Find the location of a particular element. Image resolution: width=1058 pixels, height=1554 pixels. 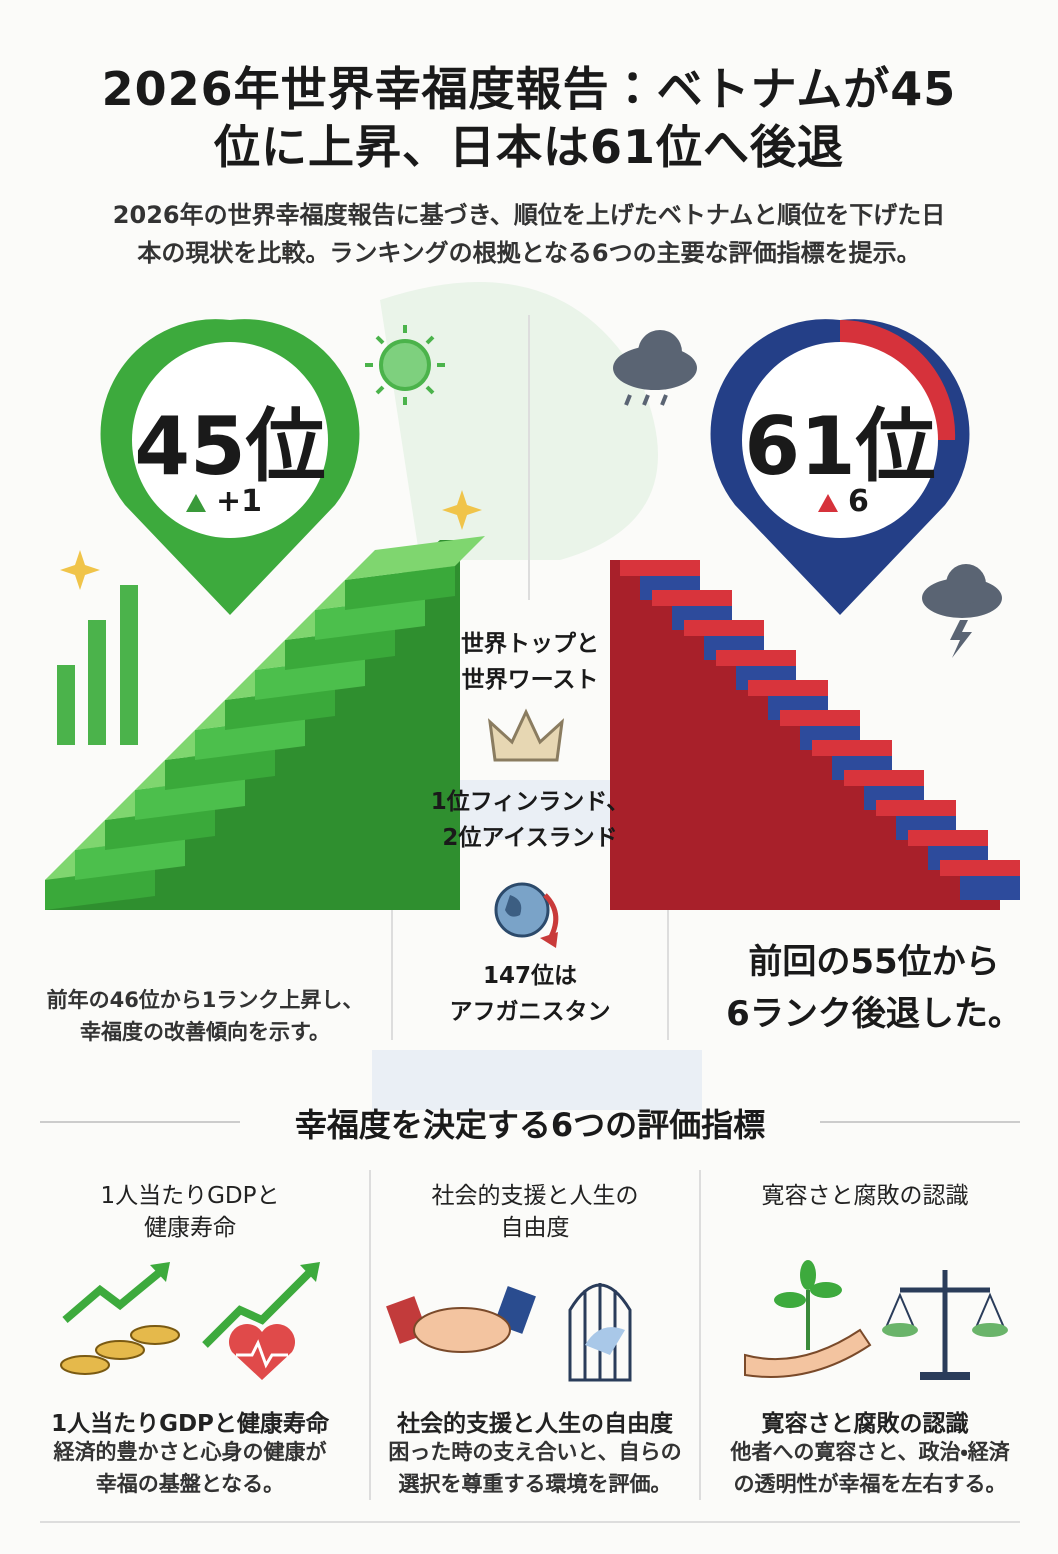

handshake-icon is located at coordinates (461, 1319).